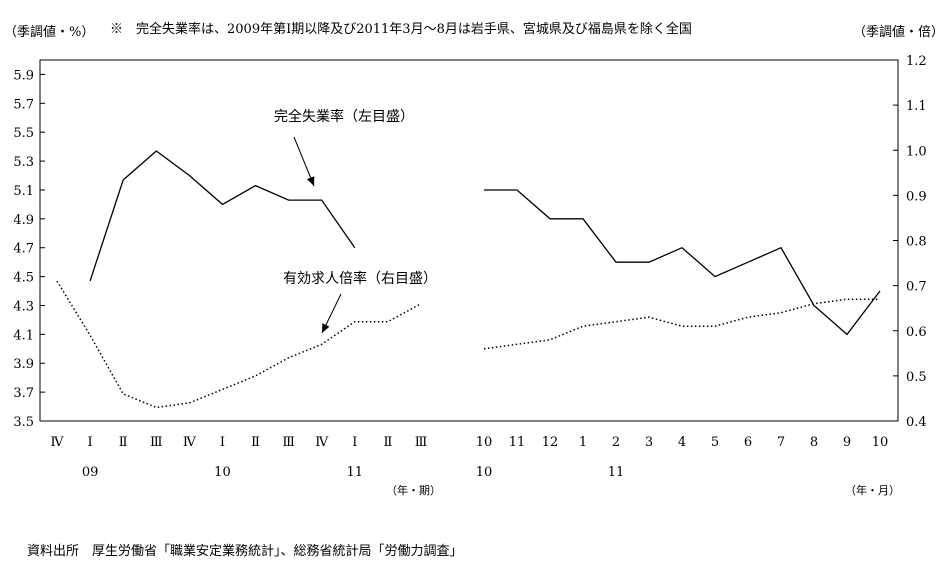 This screenshot has height=573, width=948. Describe the element at coordinates (304, 161) in the screenshot. I see `arrow-unemployment` at that location.